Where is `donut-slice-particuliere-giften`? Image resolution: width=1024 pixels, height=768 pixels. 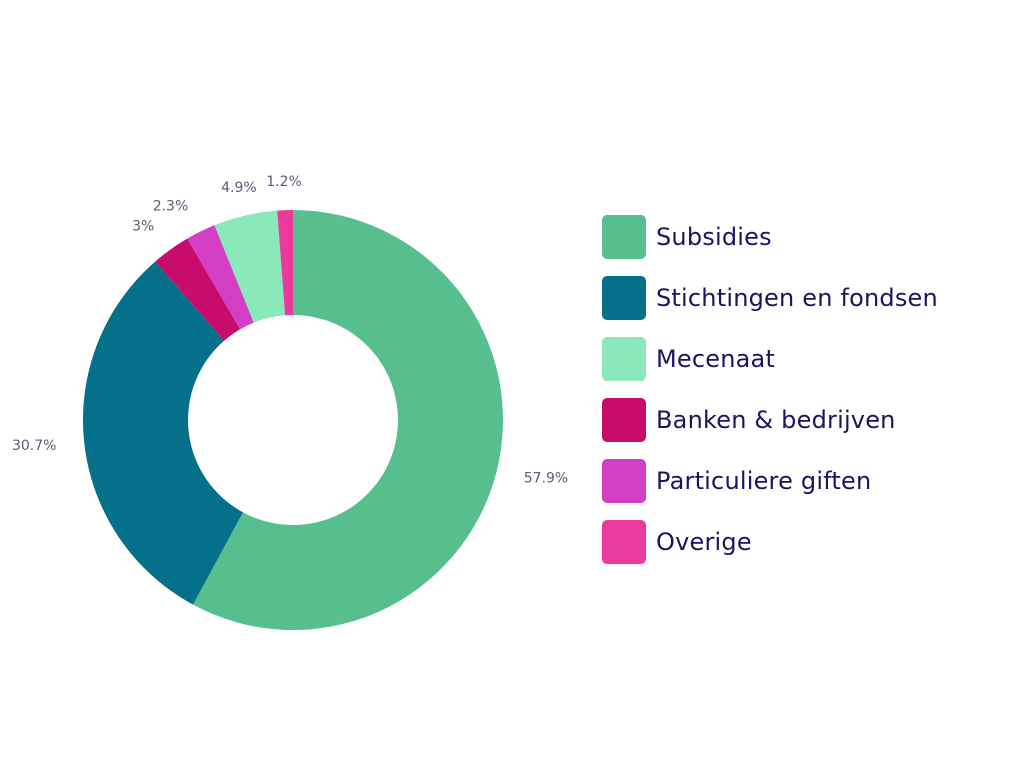
donut-slice-particuliere-giften is located at coordinates (220, 277).